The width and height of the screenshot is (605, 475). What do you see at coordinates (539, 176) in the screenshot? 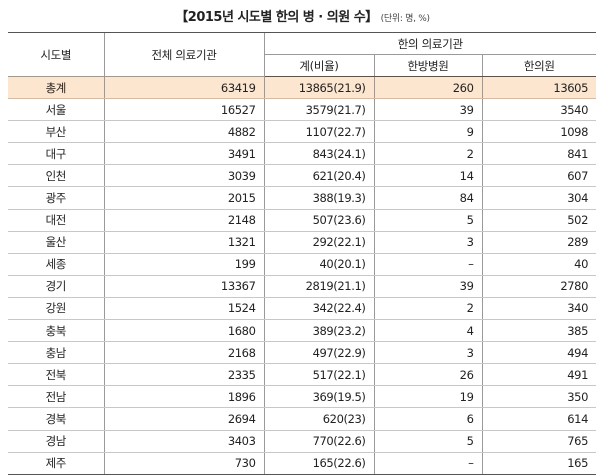
I see `cell-clinic: 607` at bounding box center [539, 176].